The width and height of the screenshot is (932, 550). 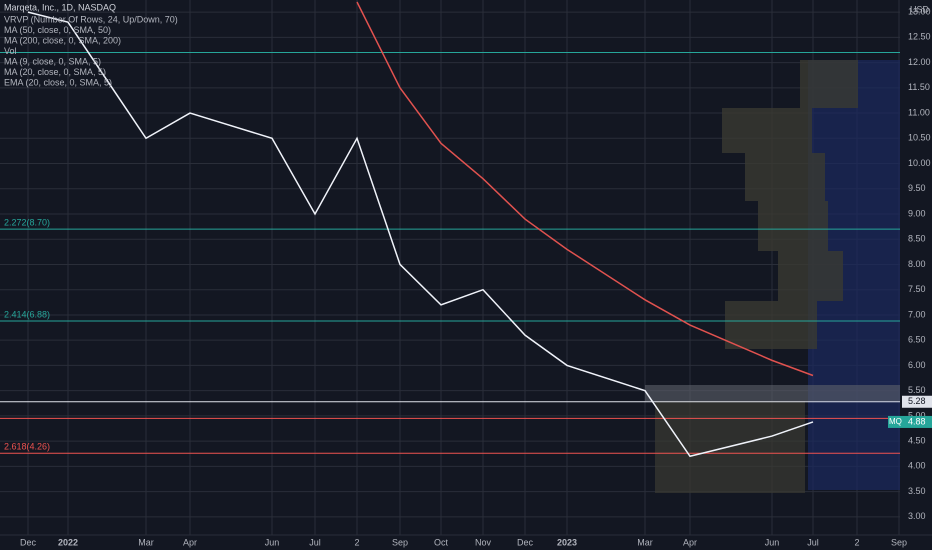 I want to click on symbol-tag-label: MQ, so click(x=895, y=421).